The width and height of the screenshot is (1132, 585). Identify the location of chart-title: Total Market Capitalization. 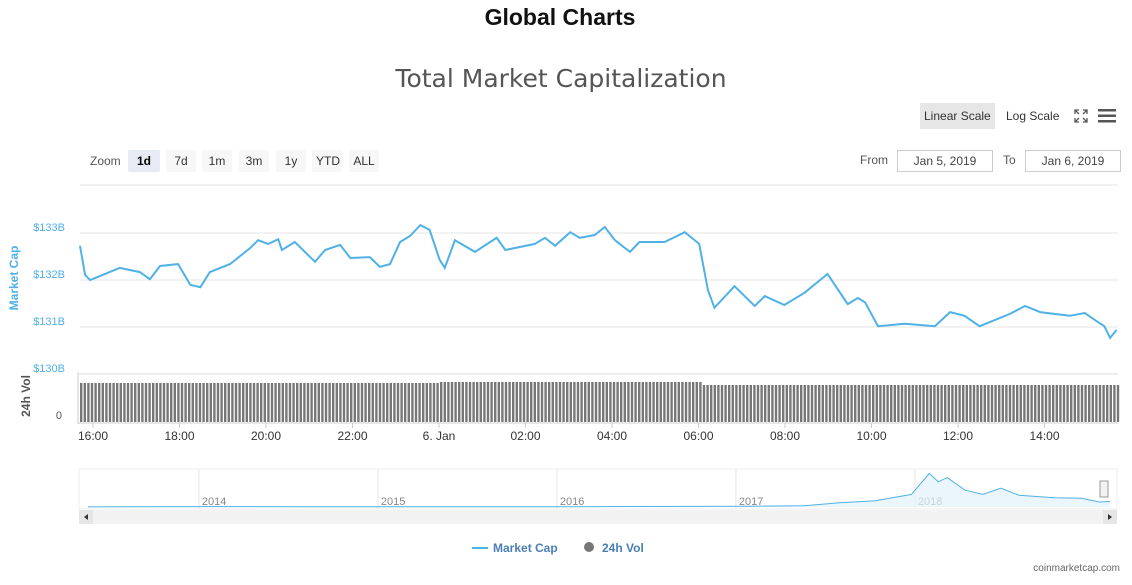
(561, 78).